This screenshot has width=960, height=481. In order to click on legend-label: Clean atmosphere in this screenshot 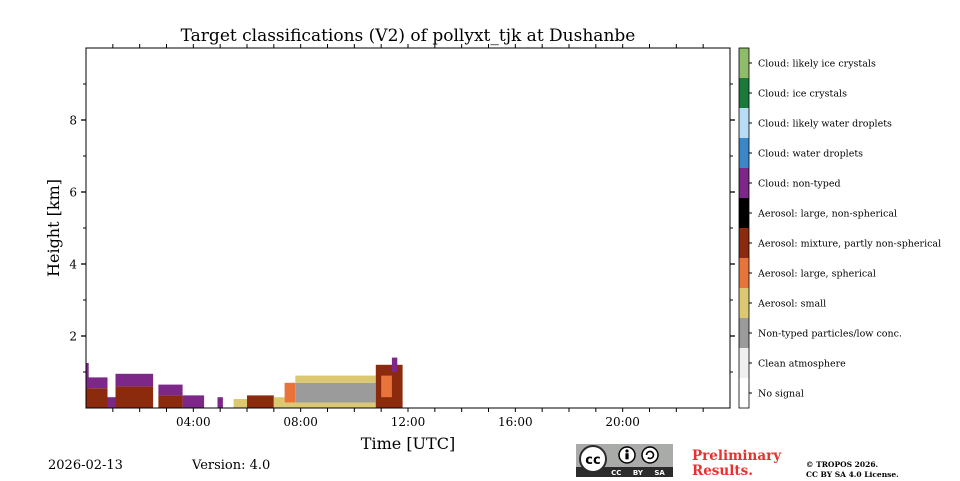, I will do `click(802, 364)`.